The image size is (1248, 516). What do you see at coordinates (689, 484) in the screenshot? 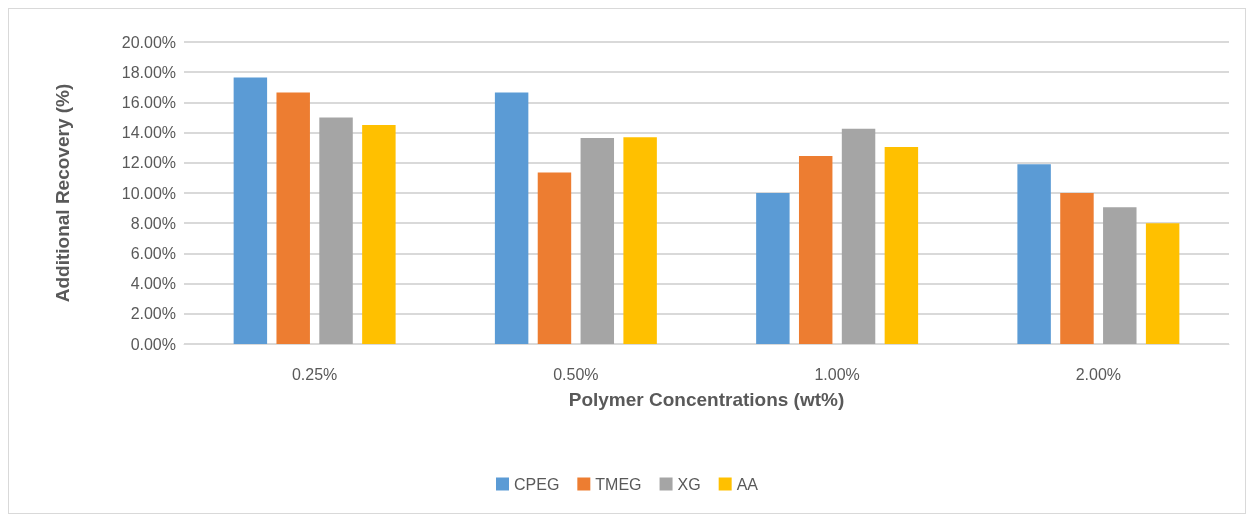
I see `legend-label: XG` at bounding box center [689, 484].